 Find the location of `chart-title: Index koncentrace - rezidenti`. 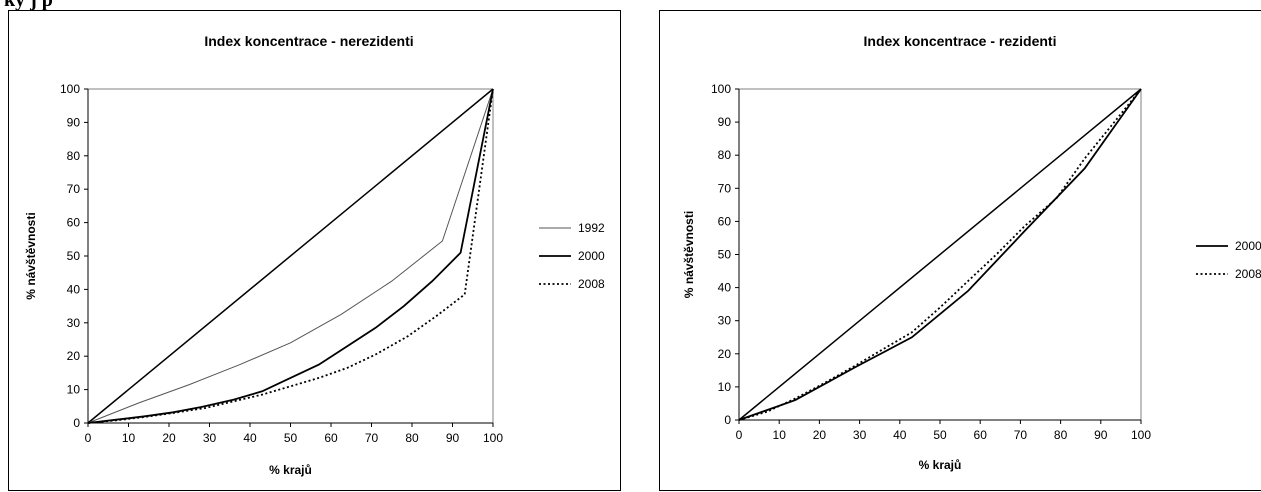

chart-title: Index koncentrace - rezidenti is located at coordinates (960, 41).